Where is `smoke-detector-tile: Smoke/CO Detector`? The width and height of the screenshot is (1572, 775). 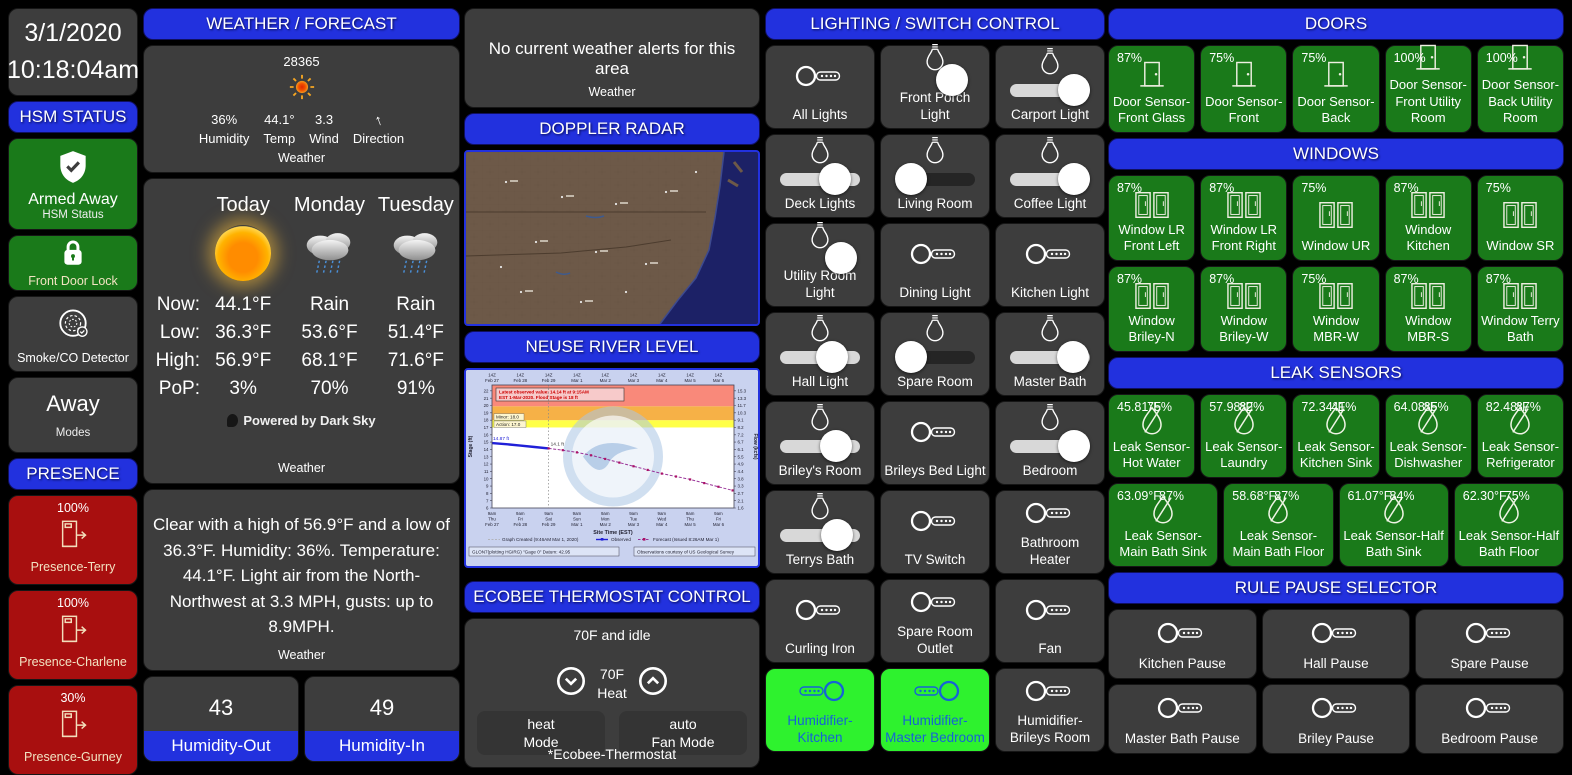 smoke-detector-tile: Smoke/CO Detector is located at coordinates (73, 334).